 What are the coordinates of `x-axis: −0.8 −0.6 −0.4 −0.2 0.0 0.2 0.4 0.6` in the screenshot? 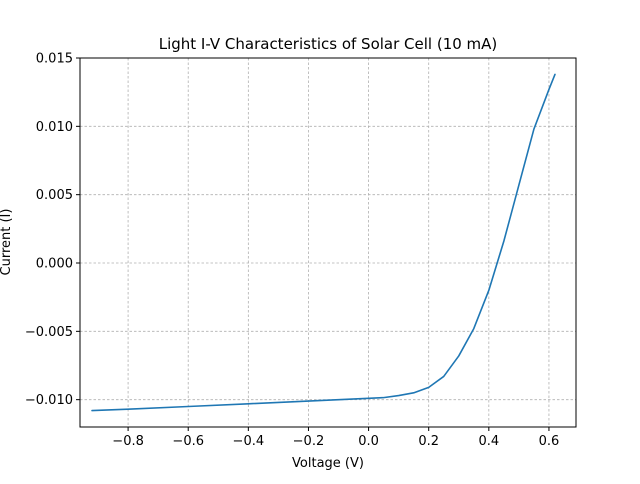 It's located at (335, 438).